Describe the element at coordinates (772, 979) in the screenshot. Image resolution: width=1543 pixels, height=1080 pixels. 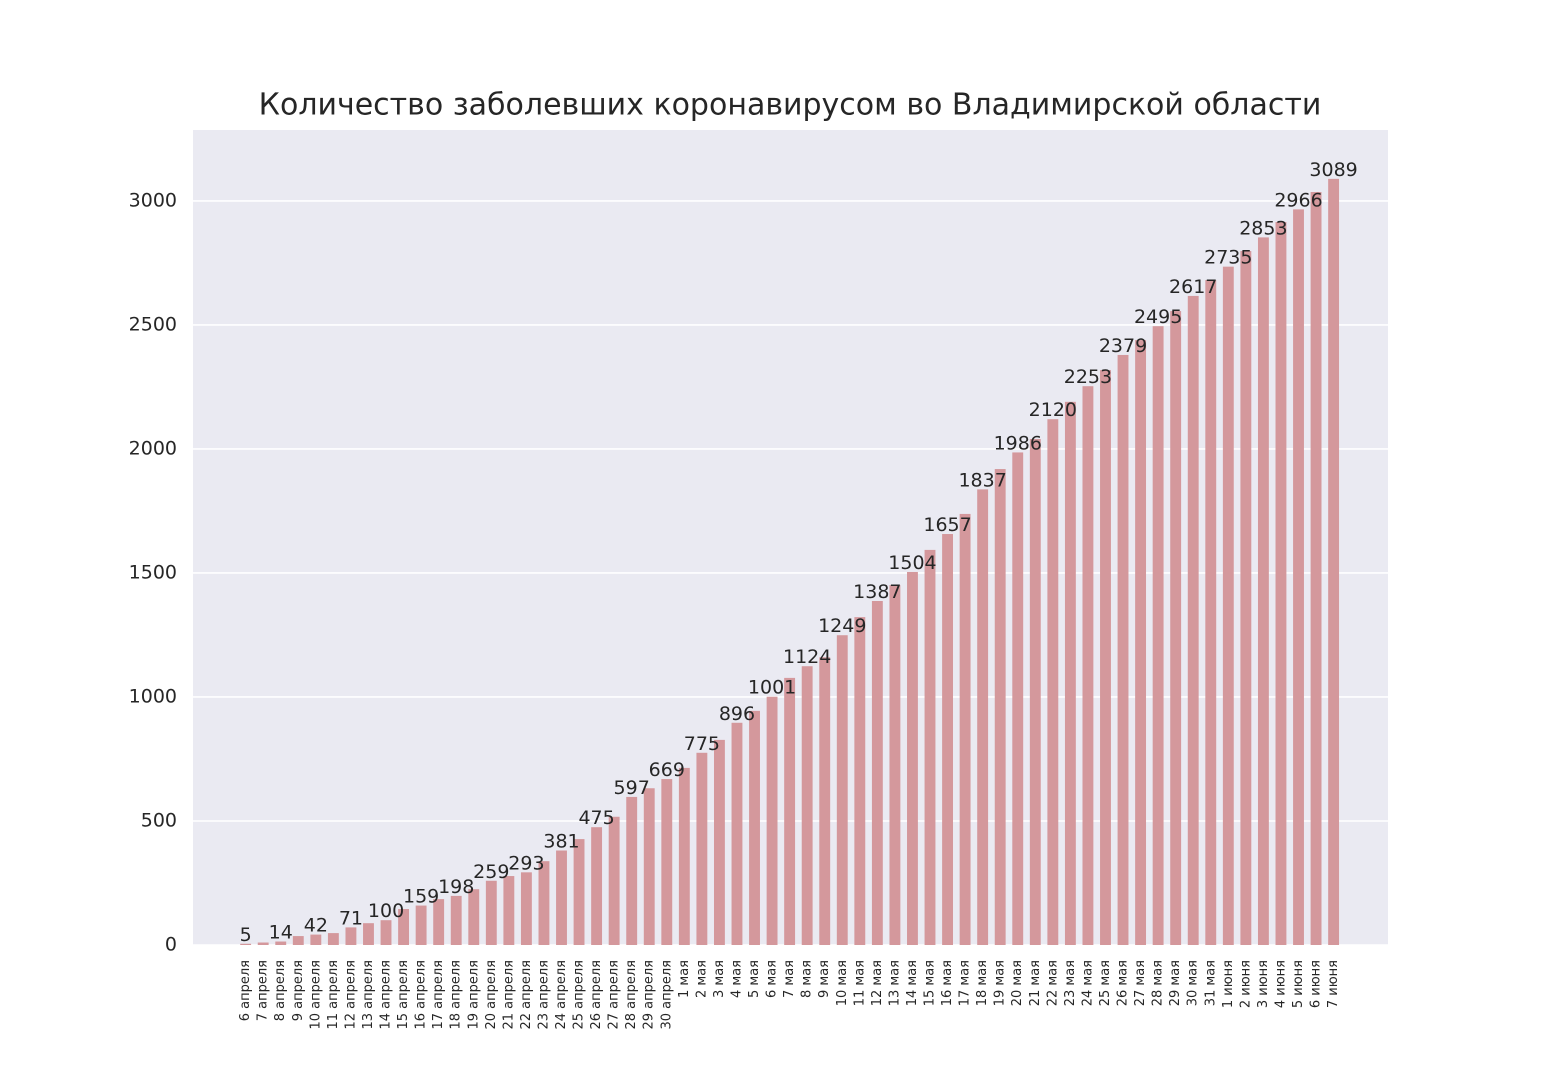
I see `x-tick-label: 6 мая` at that location.